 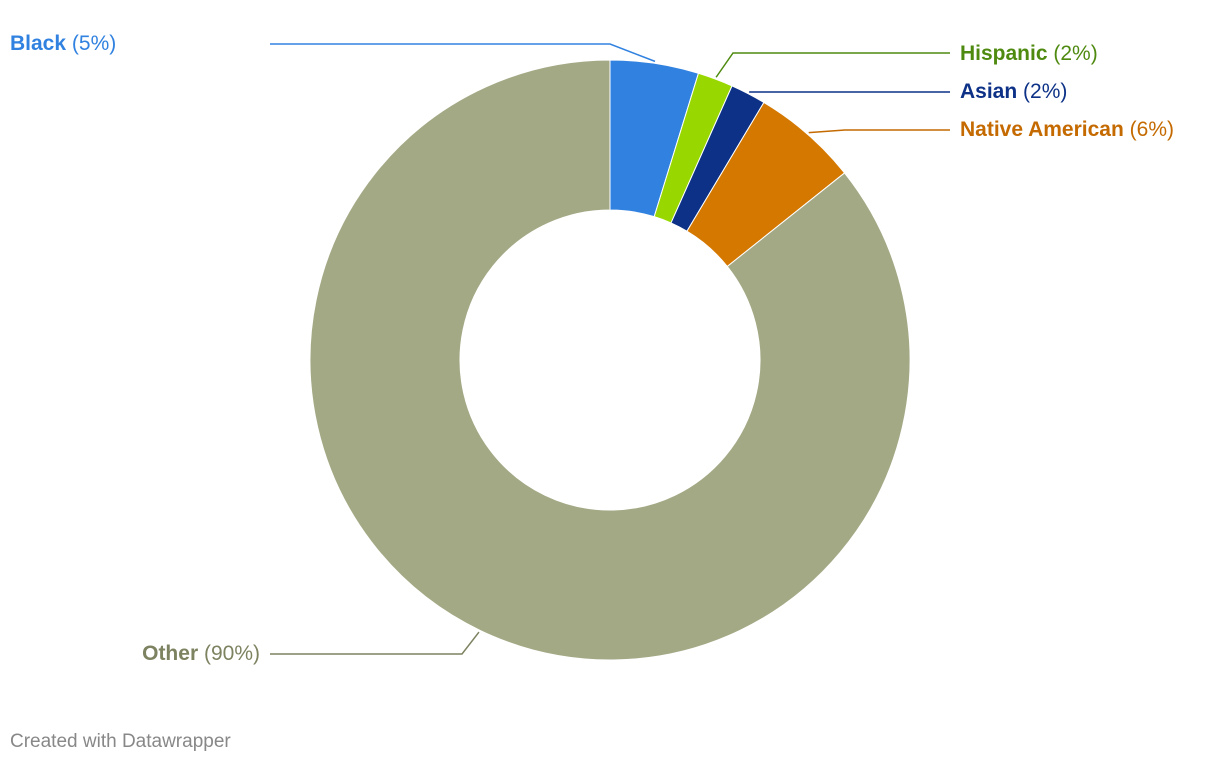 What do you see at coordinates (170, 653) in the screenshot?
I see `slice-label-name: Other` at bounding box center [170, 653].